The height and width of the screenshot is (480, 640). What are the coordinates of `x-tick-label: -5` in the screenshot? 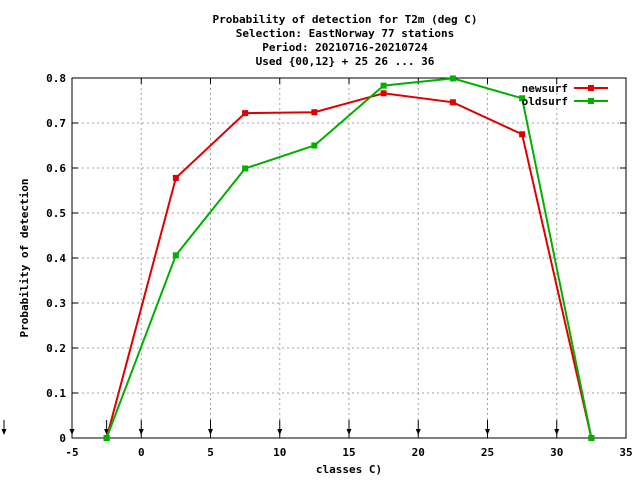 It's located at (71, 452).